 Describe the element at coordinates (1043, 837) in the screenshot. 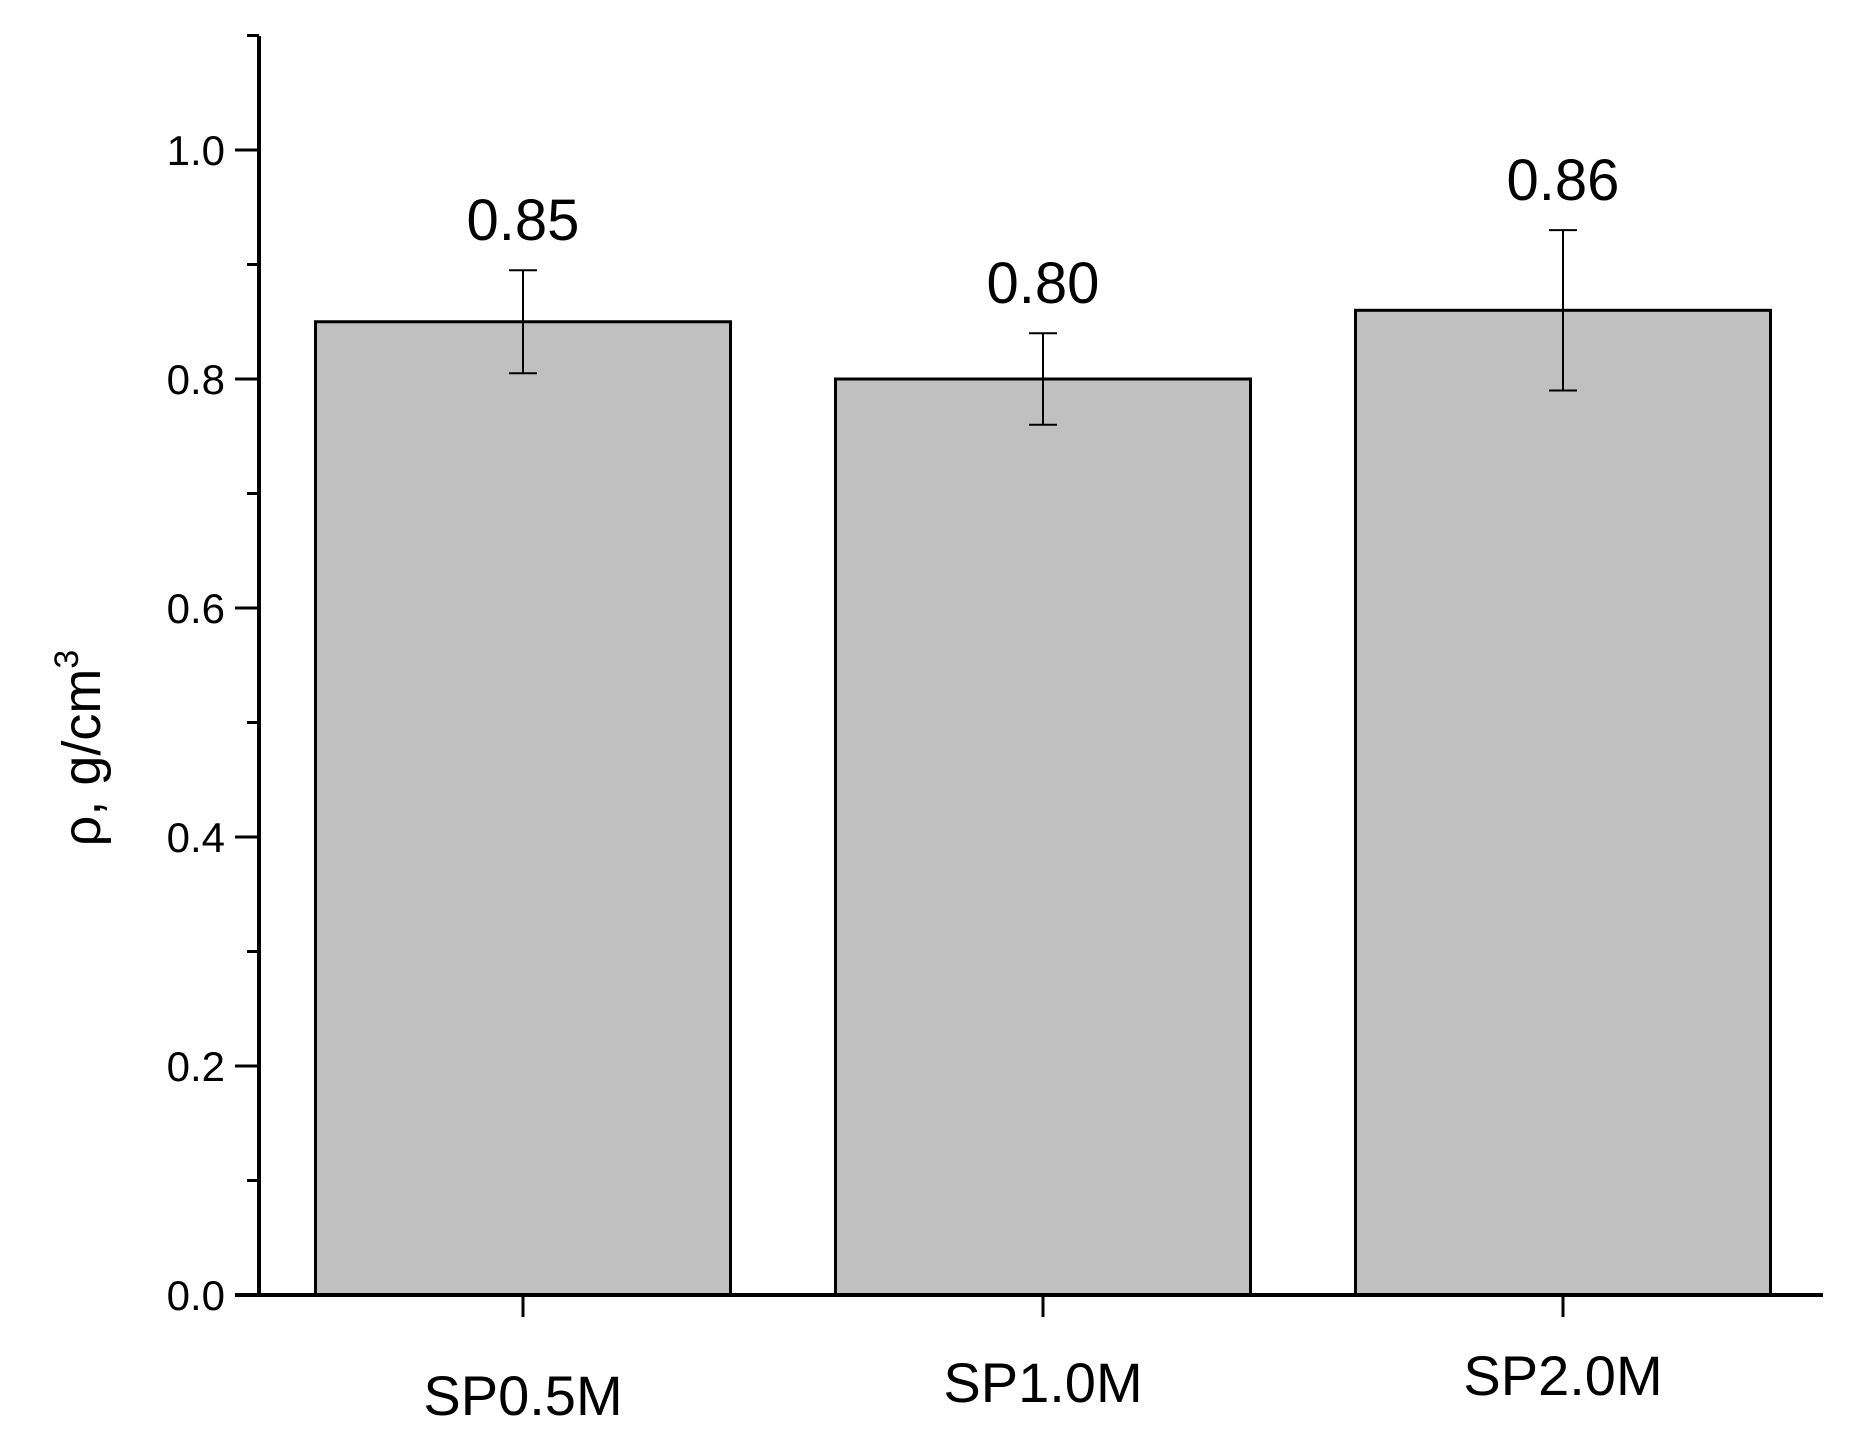

I see `bar-sp1-0m` at that location.